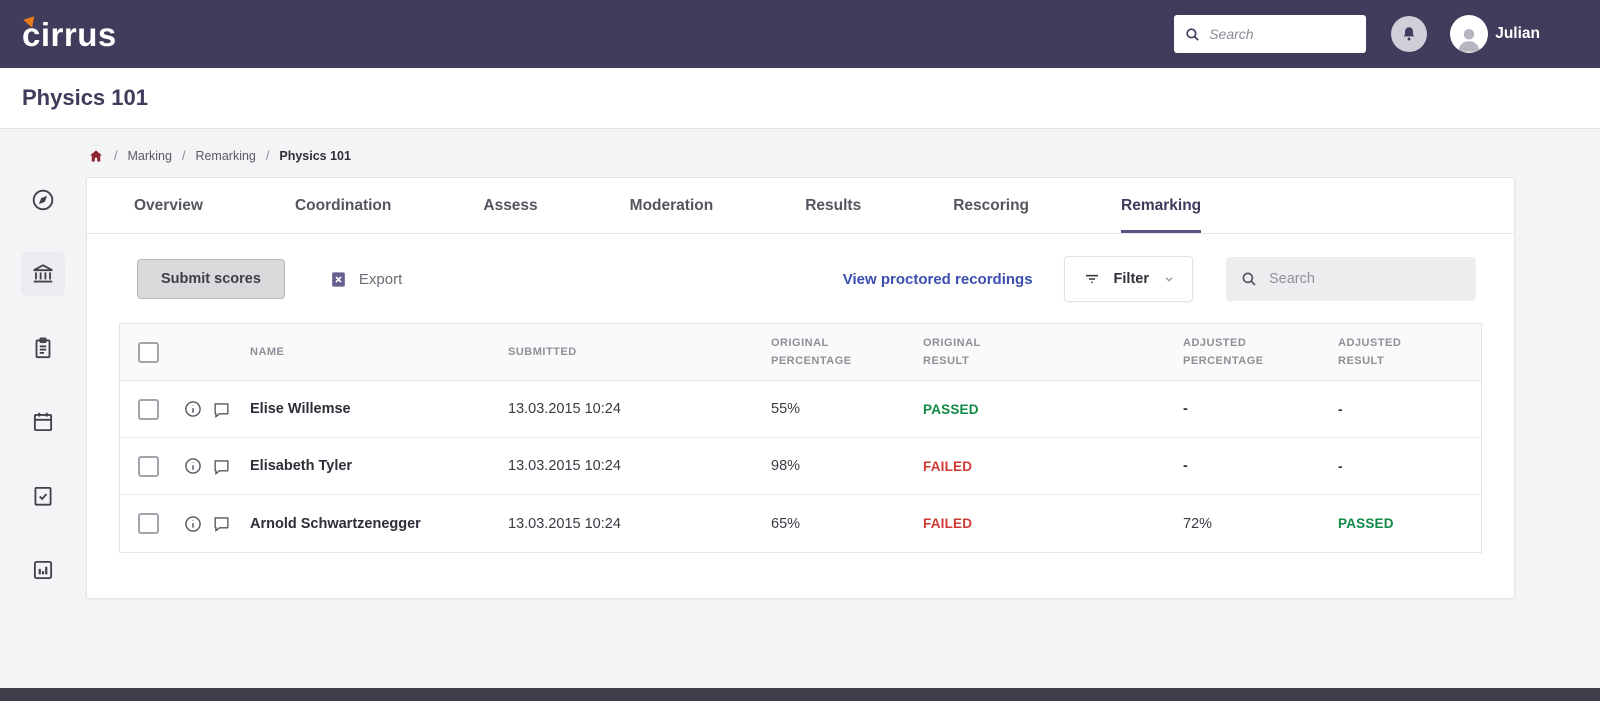 The width and height of the screenshot is (1600, 701). I want to click on original-result: PASSED, so click(951, 409).